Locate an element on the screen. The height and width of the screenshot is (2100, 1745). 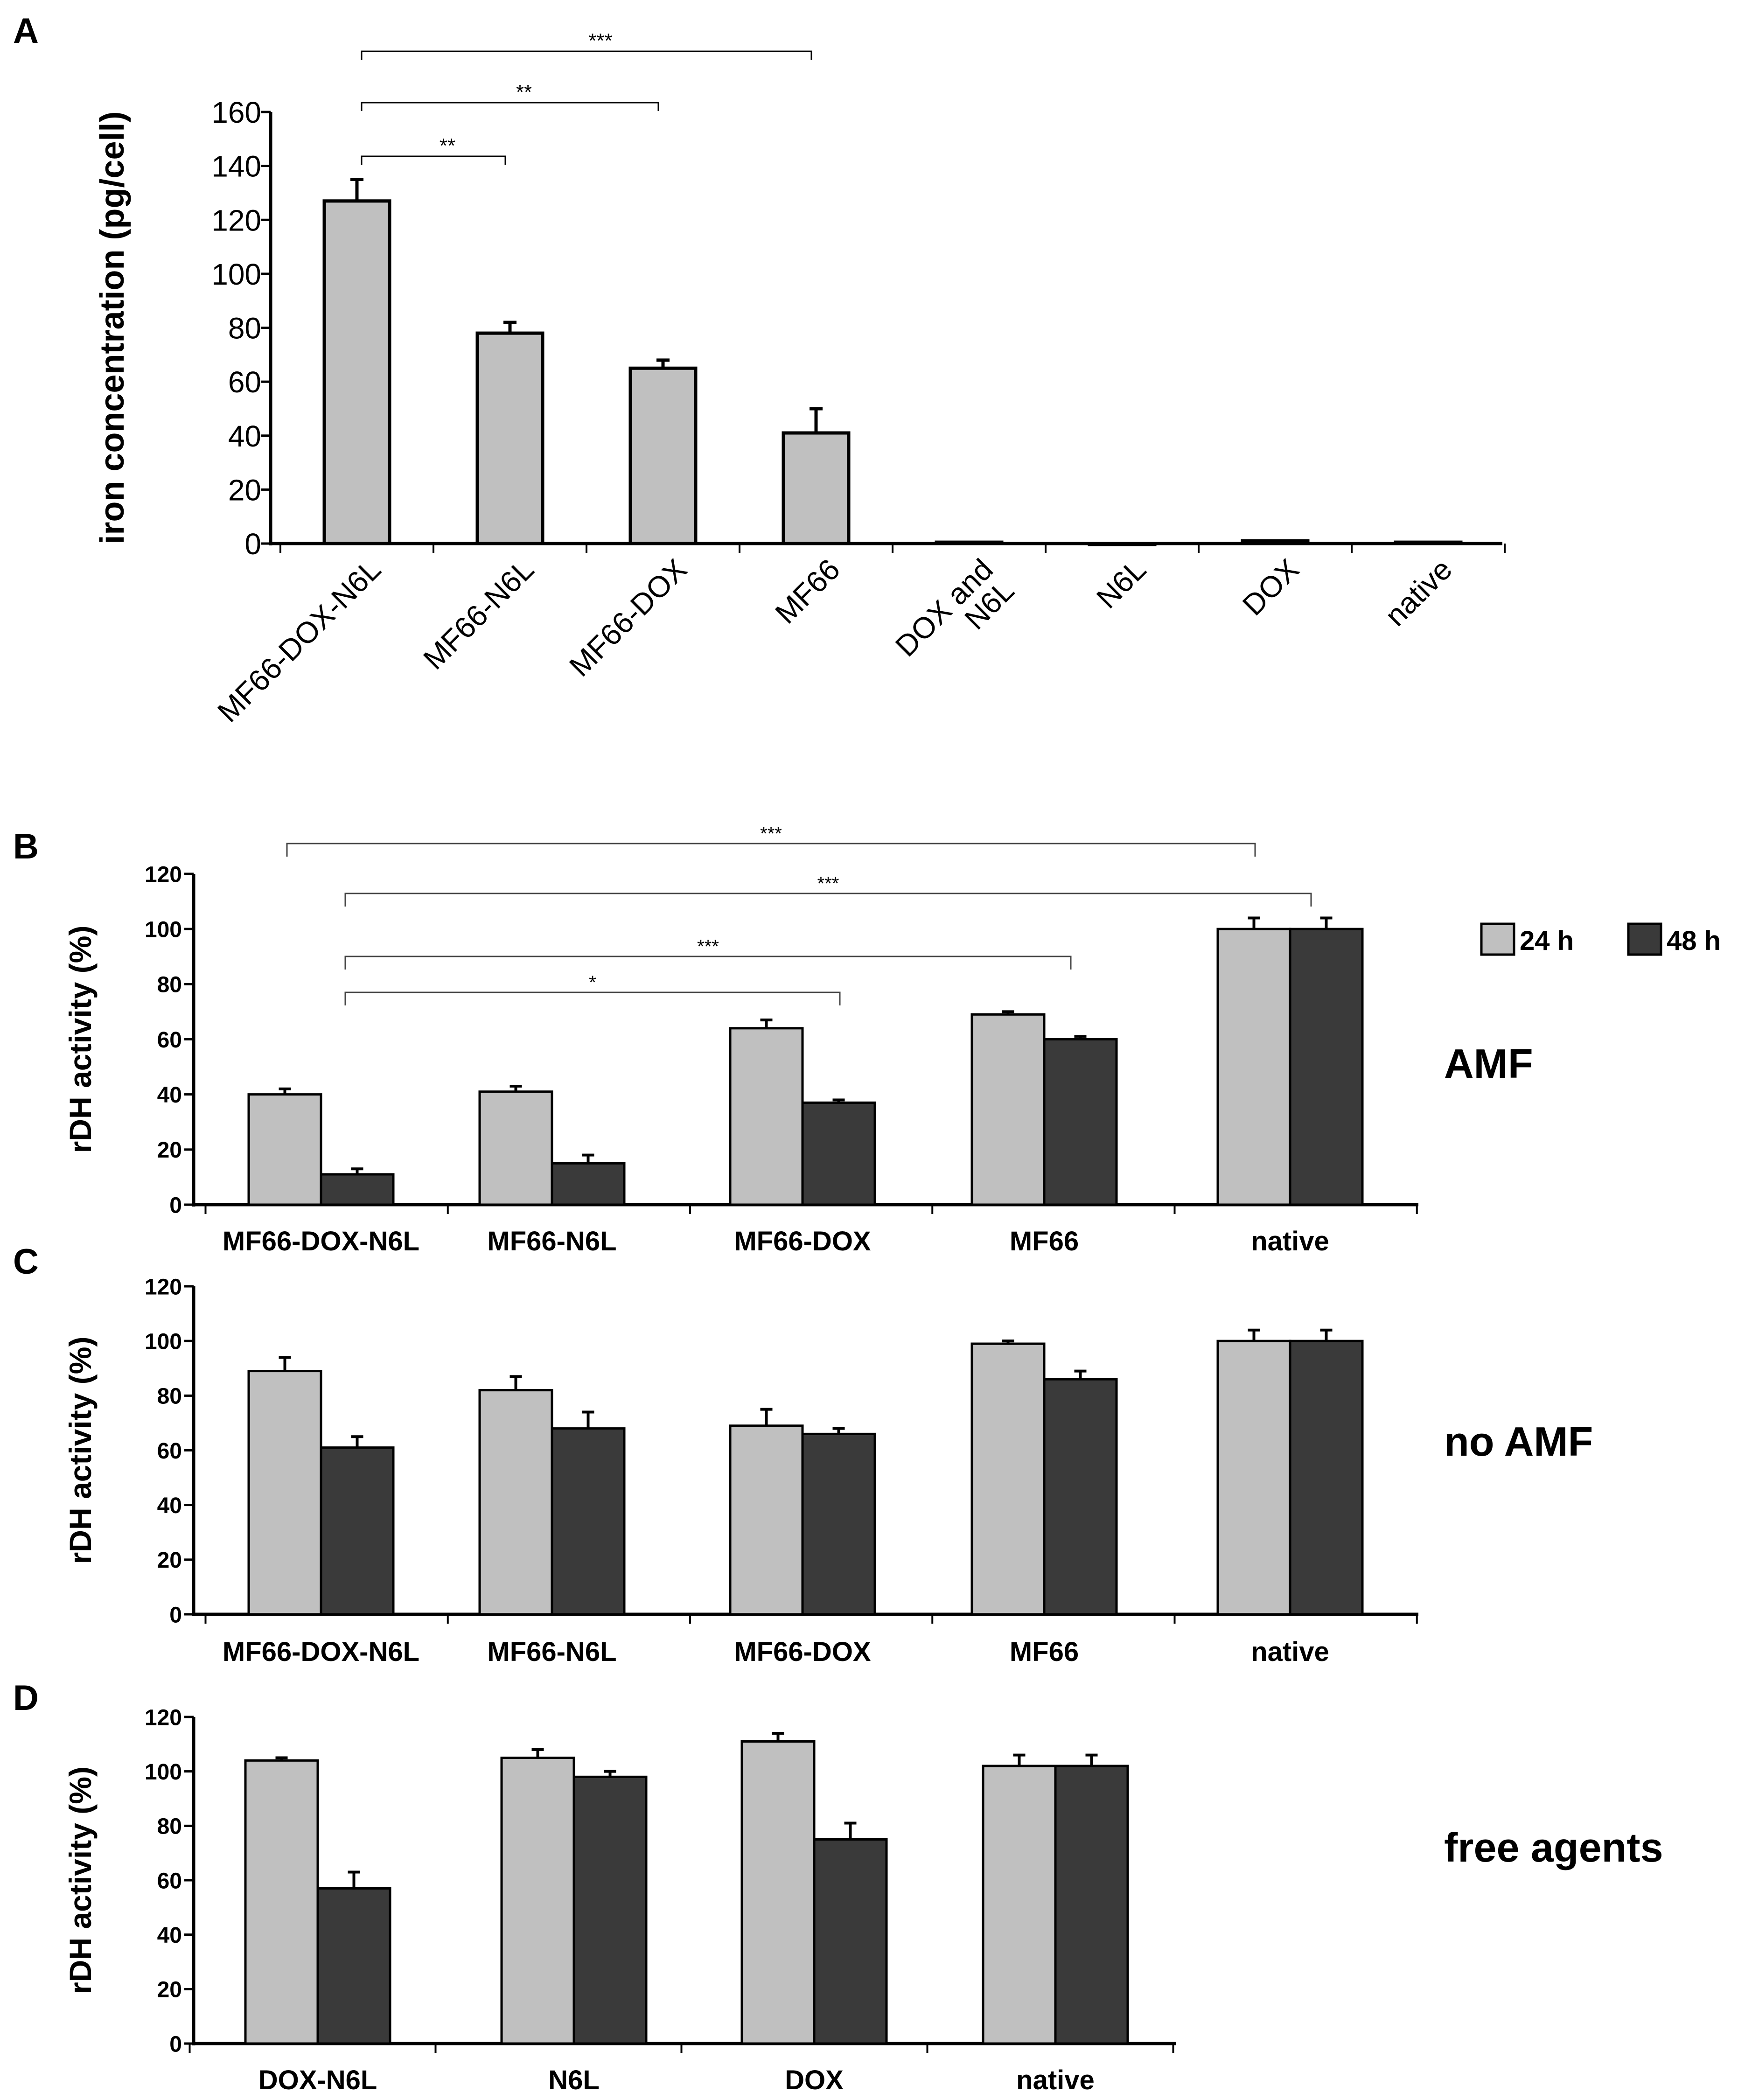
legend-label: 24 h is located at coordinates (1547, 941).